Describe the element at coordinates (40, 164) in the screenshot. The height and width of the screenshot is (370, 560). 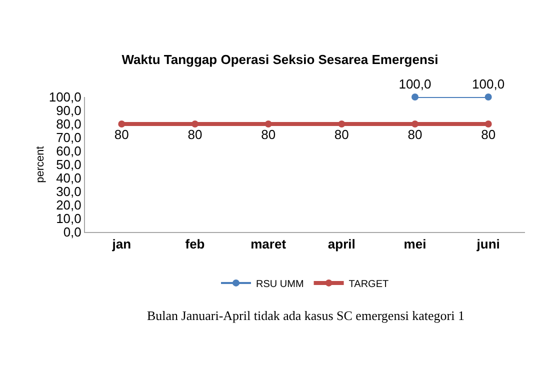
I see `y-axis-title: percent` at that location.